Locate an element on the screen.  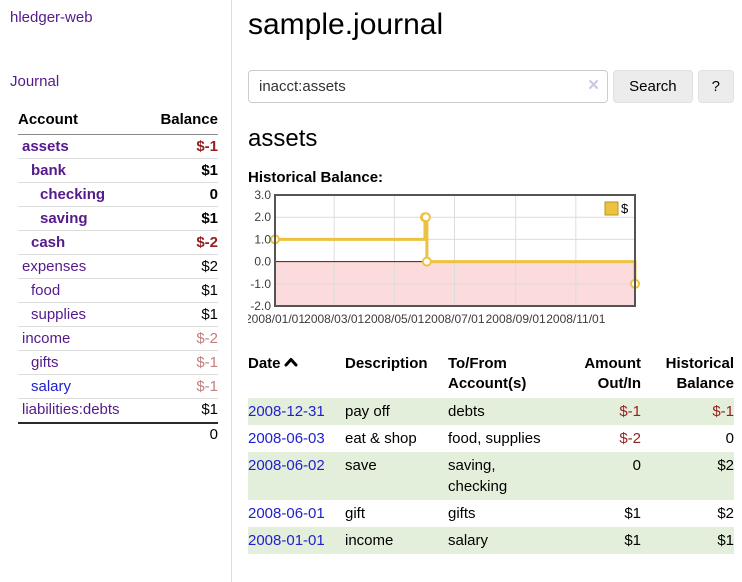
account-row: salary $-1 is located at coordinates (118, 386).